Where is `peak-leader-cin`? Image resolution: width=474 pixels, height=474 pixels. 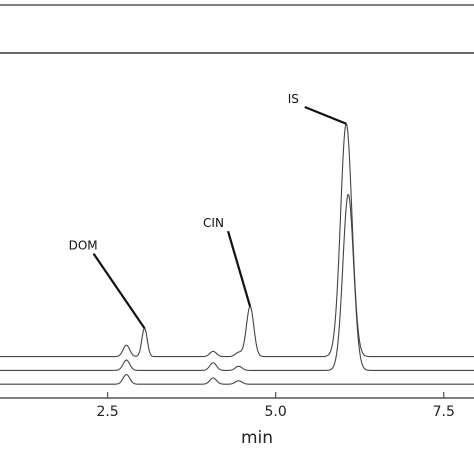
peak-leader-cin is located at coordinates (239, 268).